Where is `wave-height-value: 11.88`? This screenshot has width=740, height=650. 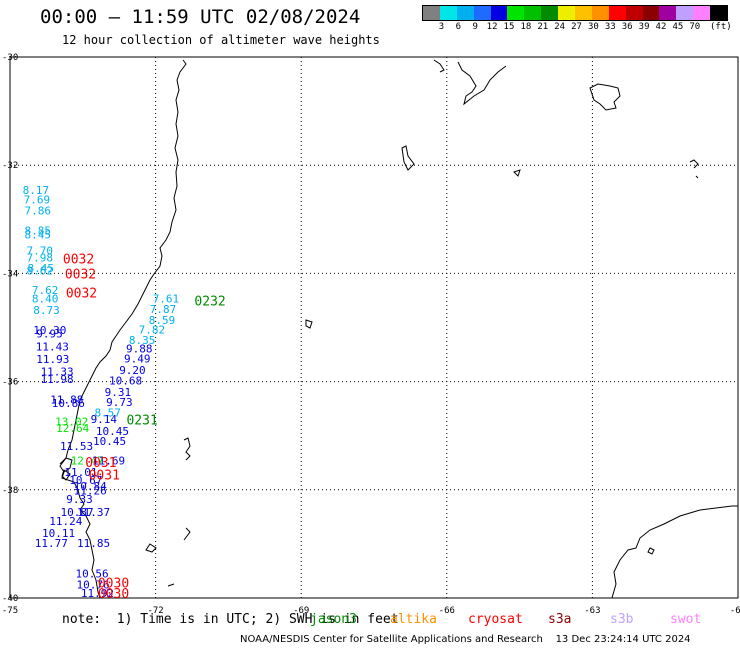
wave-height-value: 11.88 is located at coordinates (66, 399).